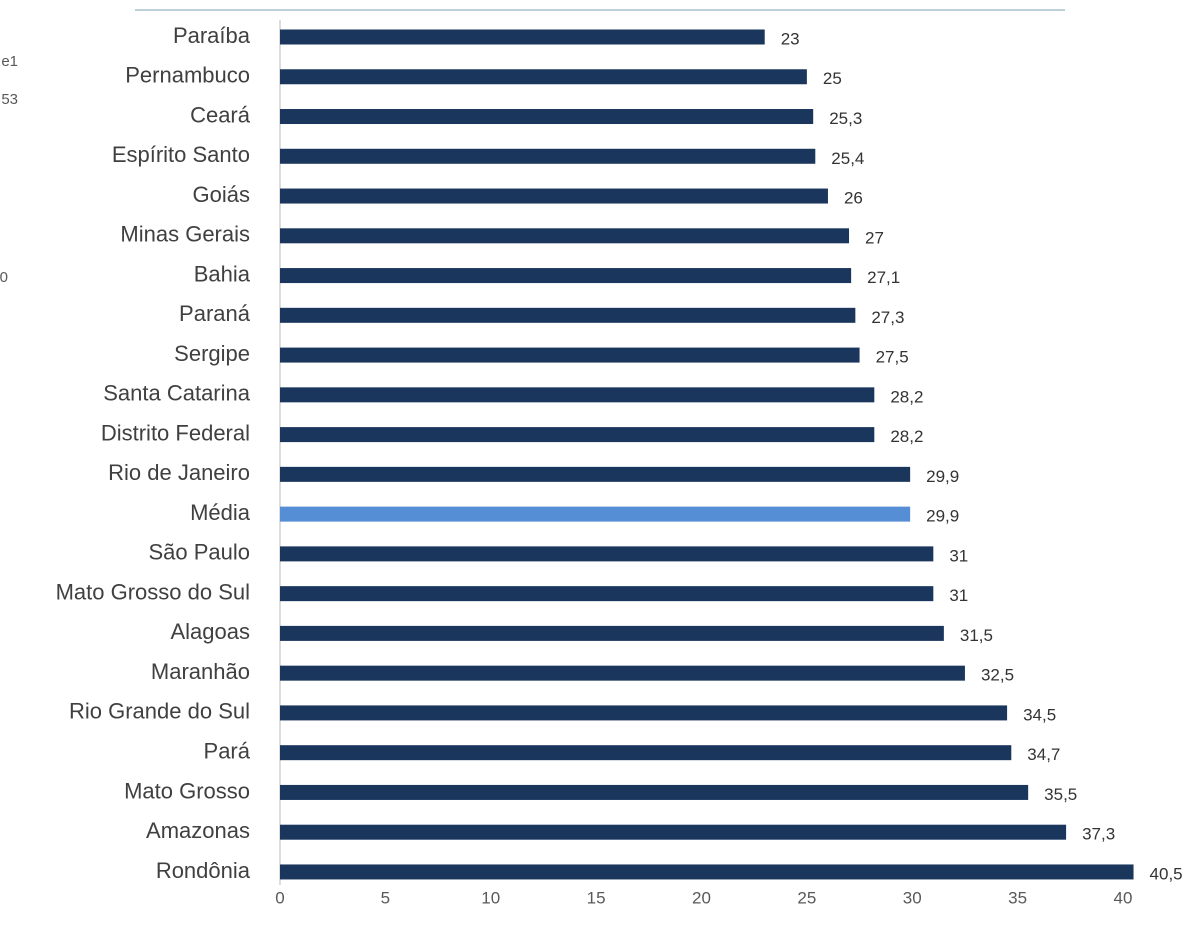 Image resolution: width=1193 pixels, height=931 pixels. I want to click on x-tick-label: 5, so click(385, 897).